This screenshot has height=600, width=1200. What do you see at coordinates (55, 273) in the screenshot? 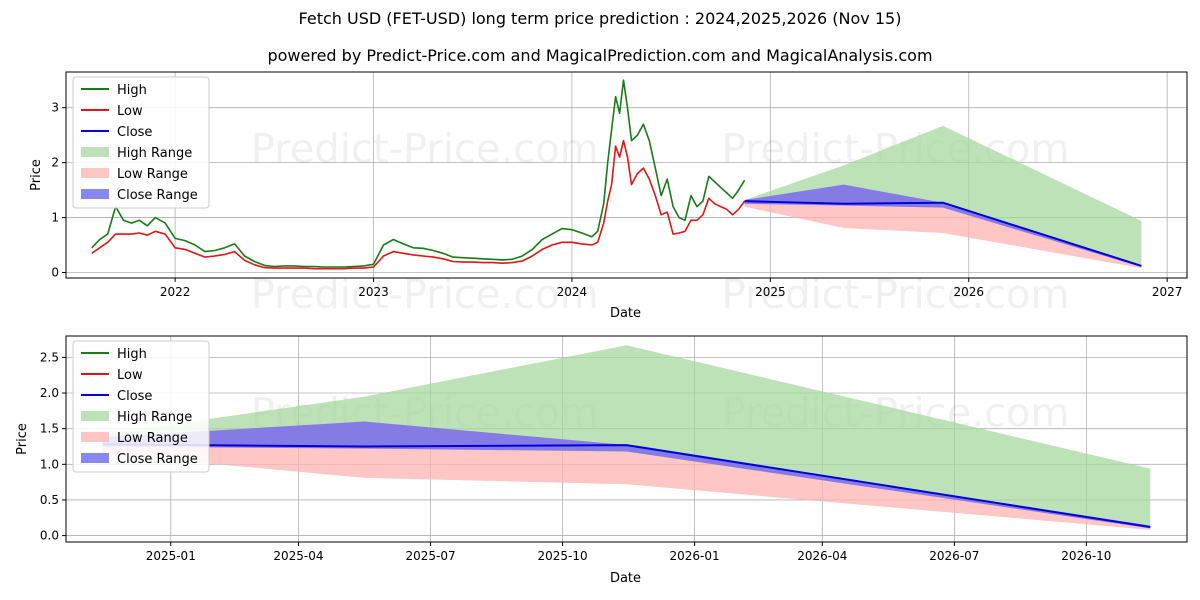
I see `y-tick-label: 0` at bounding box center [55, 273].